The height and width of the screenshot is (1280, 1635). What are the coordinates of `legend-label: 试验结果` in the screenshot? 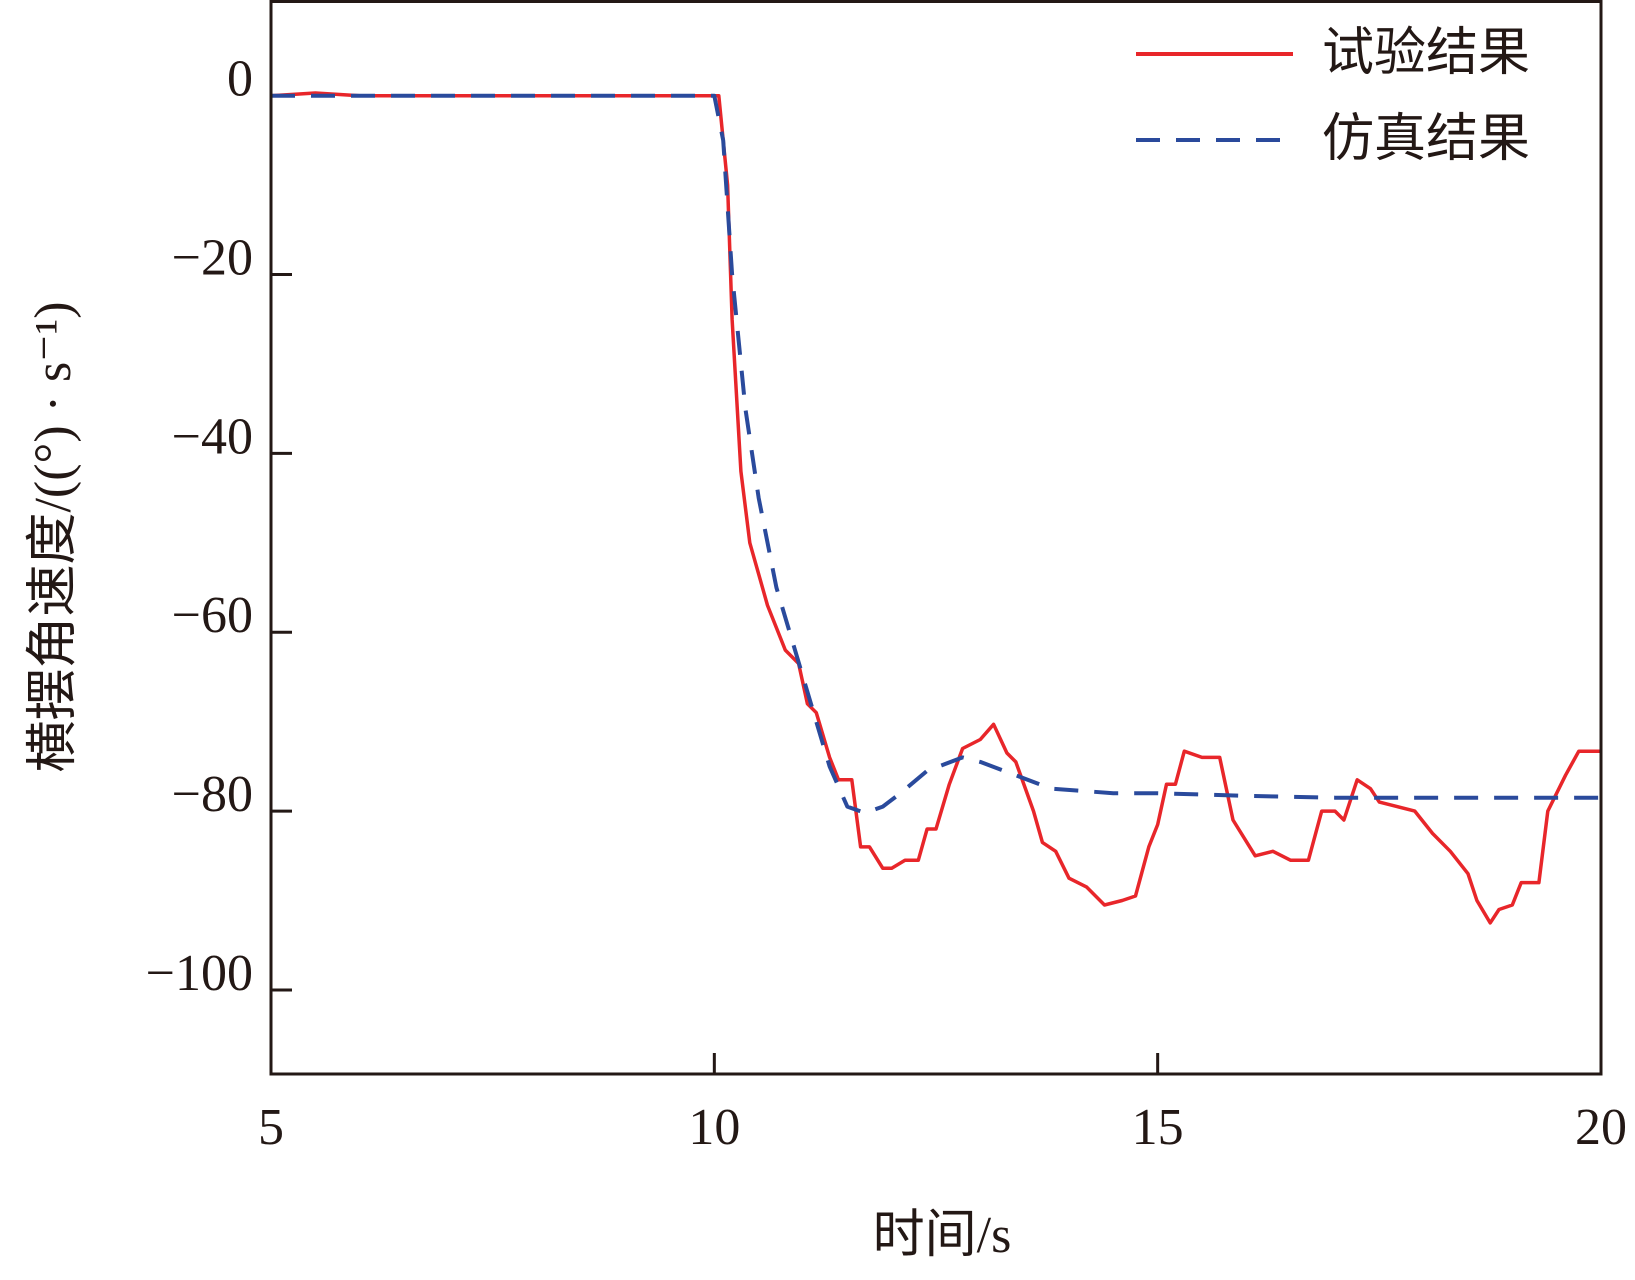 It's located at (1426, 53).